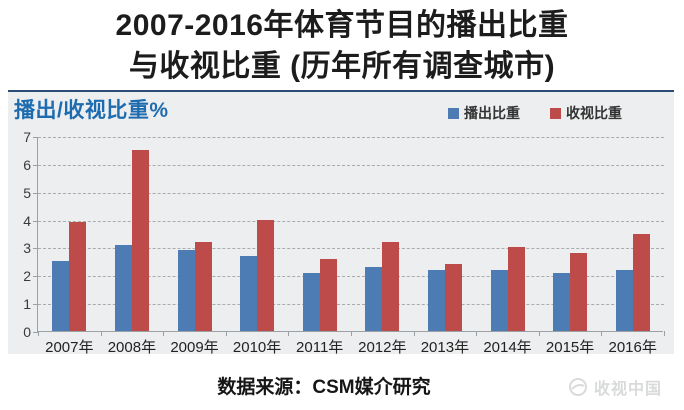  Describe the element at coordinates (194, 347) in the screenshot. I see `x-axis-label-2009年: 2009年` at that location.